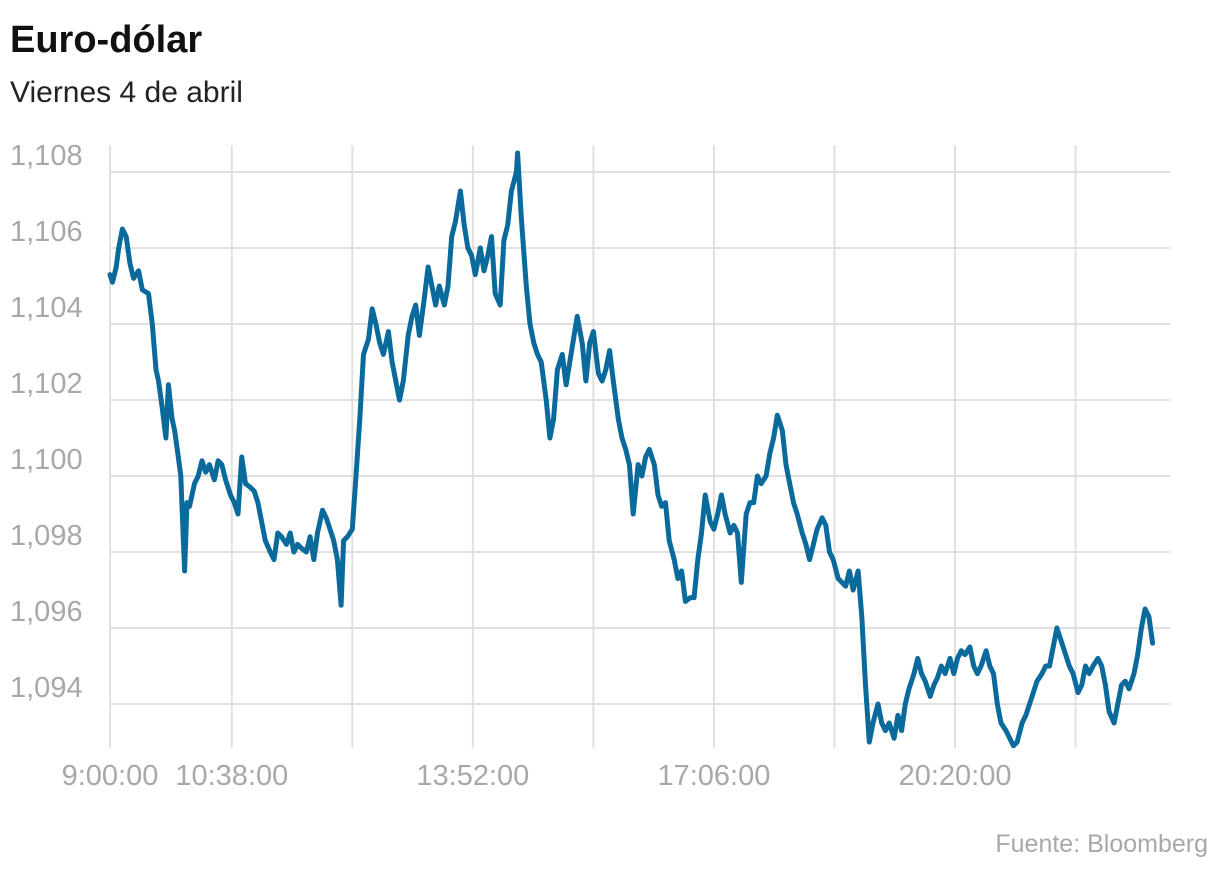 This screenshot has width=1220, height=872. Describe the element at coordinates (1101, 844) in the screenshot. I see `source-note: Fuente: Bloomberg` at that location.